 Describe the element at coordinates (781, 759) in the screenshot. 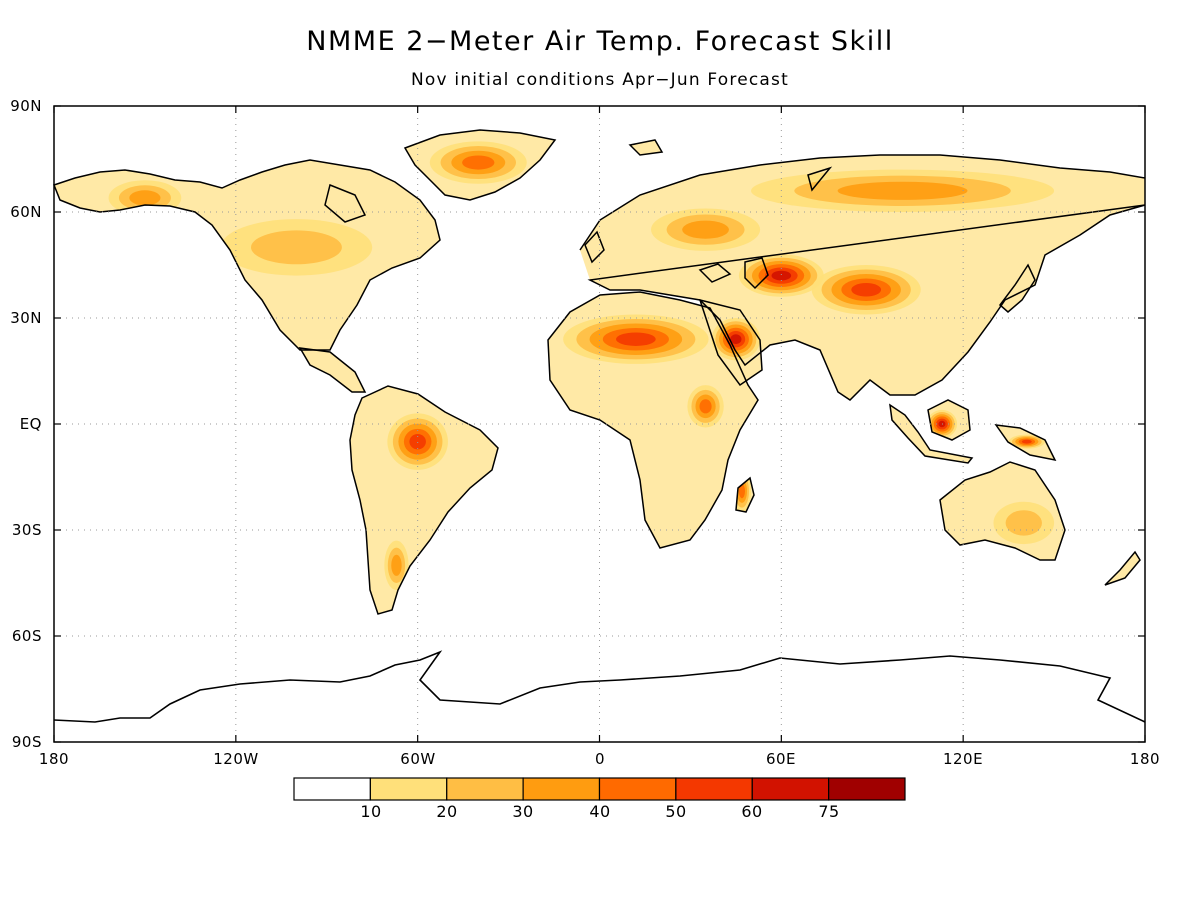

I see `lon-label: 60E` at that location.